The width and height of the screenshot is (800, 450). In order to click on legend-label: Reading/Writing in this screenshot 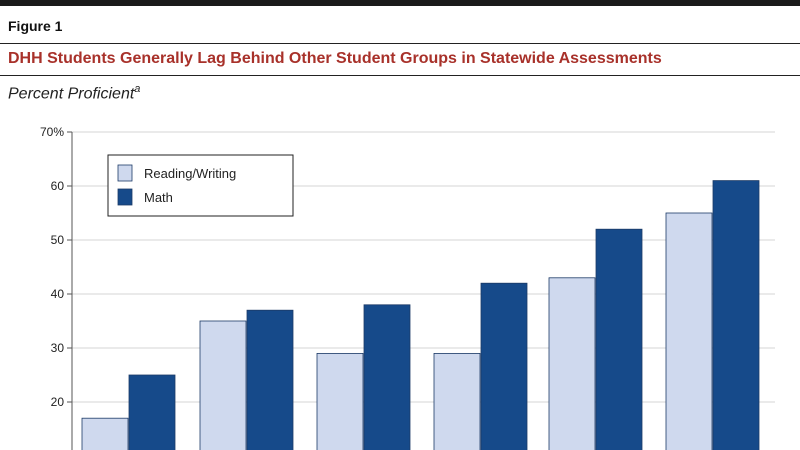, I will do `click(190, 173)`.